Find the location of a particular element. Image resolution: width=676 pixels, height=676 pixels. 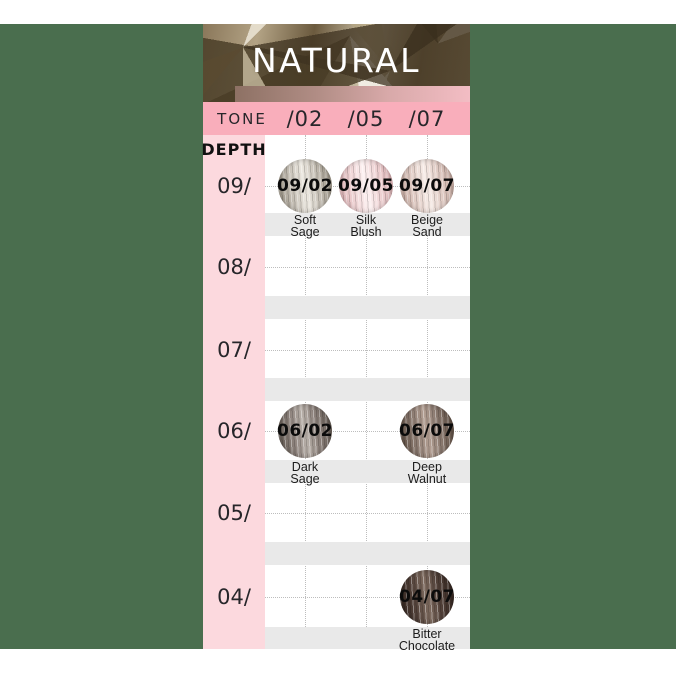

shade-name-caption: Soft Sage is located at coordinates (305, 226).